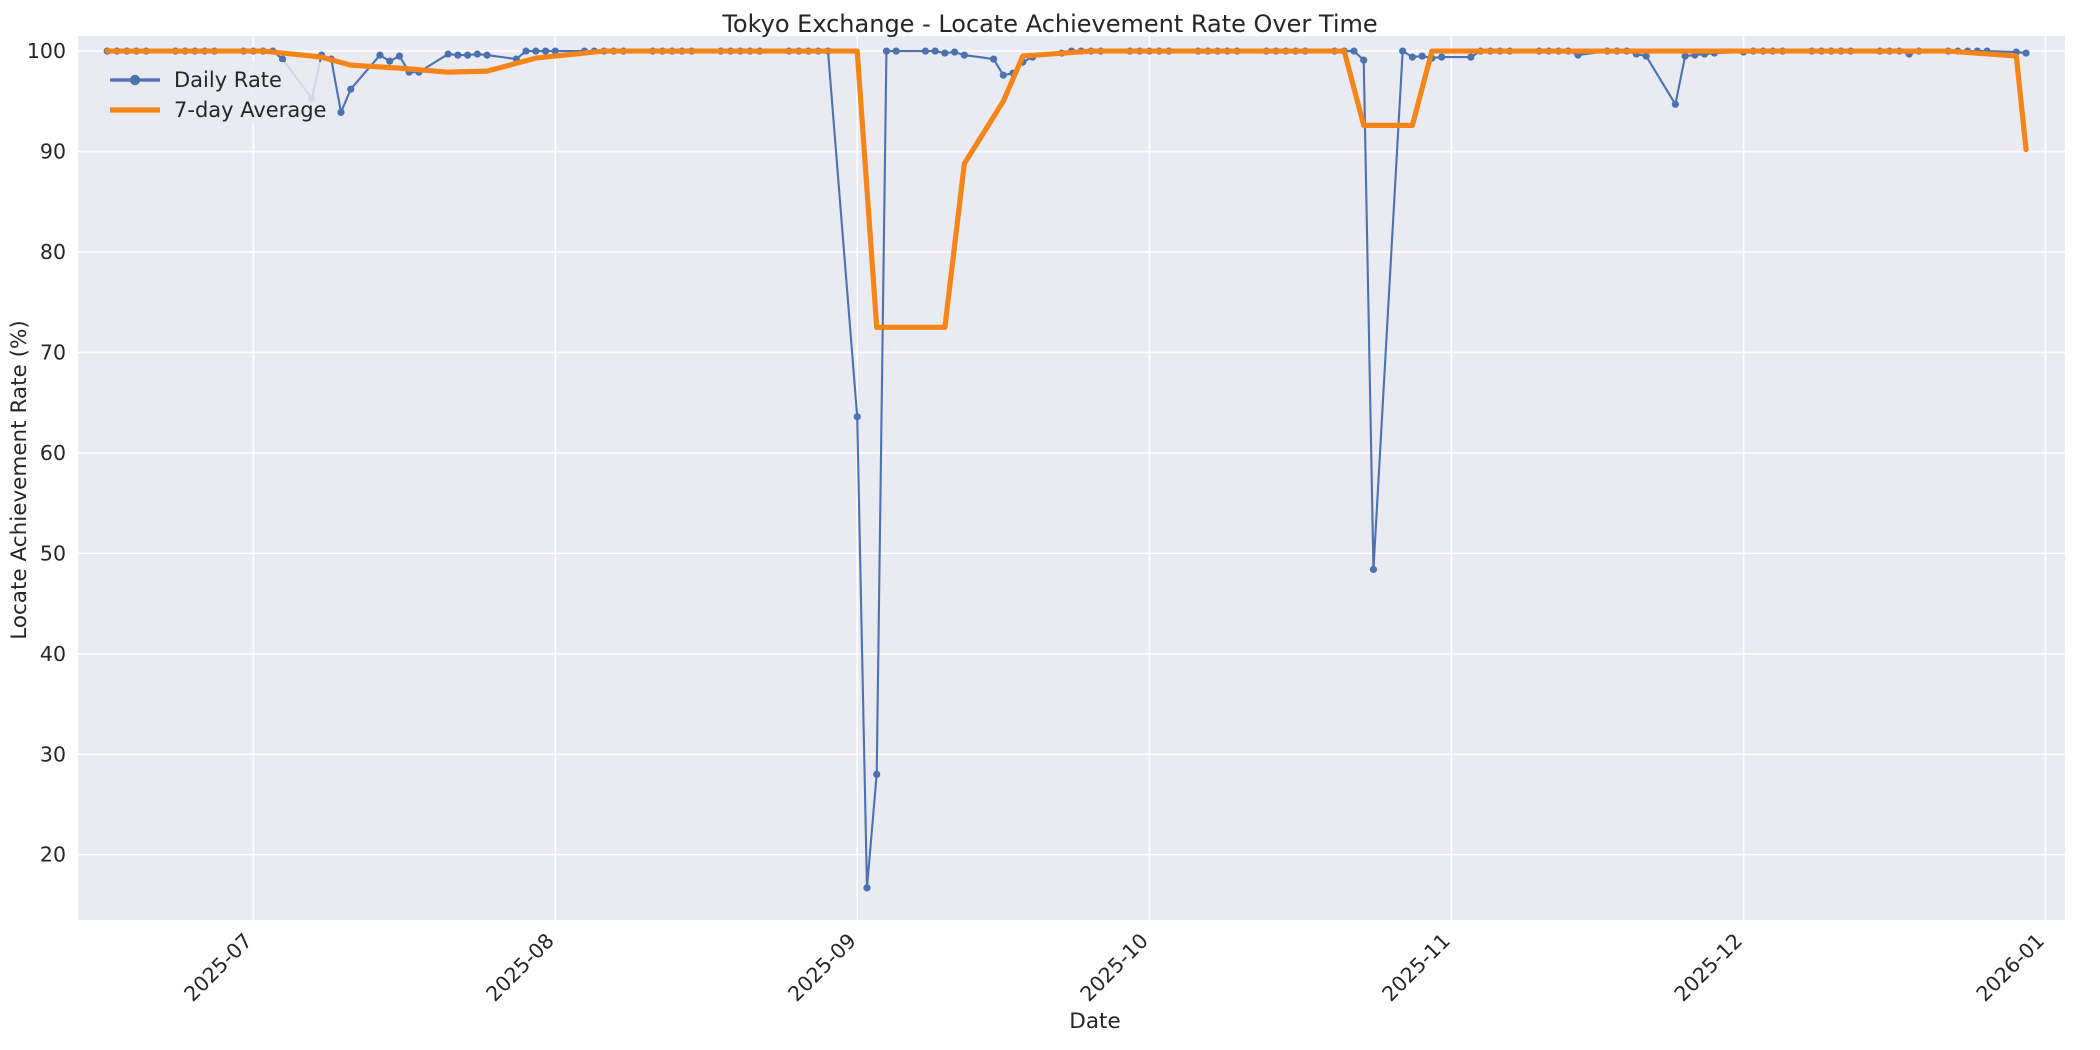 Image resolution: width=2100 pixels, height=1050 pixels. I want to click on y-tick-label: 100, so click(46, 51).